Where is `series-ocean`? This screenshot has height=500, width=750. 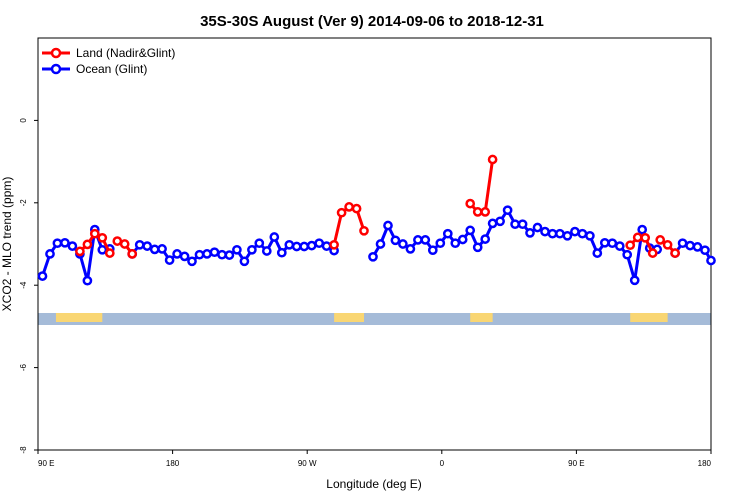
series-ocean is located at coordinates (376, 245).